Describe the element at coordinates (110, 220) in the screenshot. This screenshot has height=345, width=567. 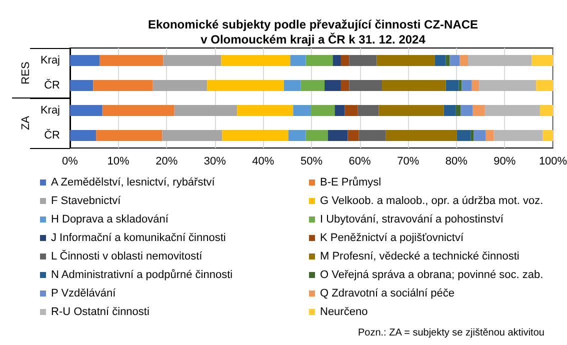
I see `legend-label: H Doprava a skladování` at that location.